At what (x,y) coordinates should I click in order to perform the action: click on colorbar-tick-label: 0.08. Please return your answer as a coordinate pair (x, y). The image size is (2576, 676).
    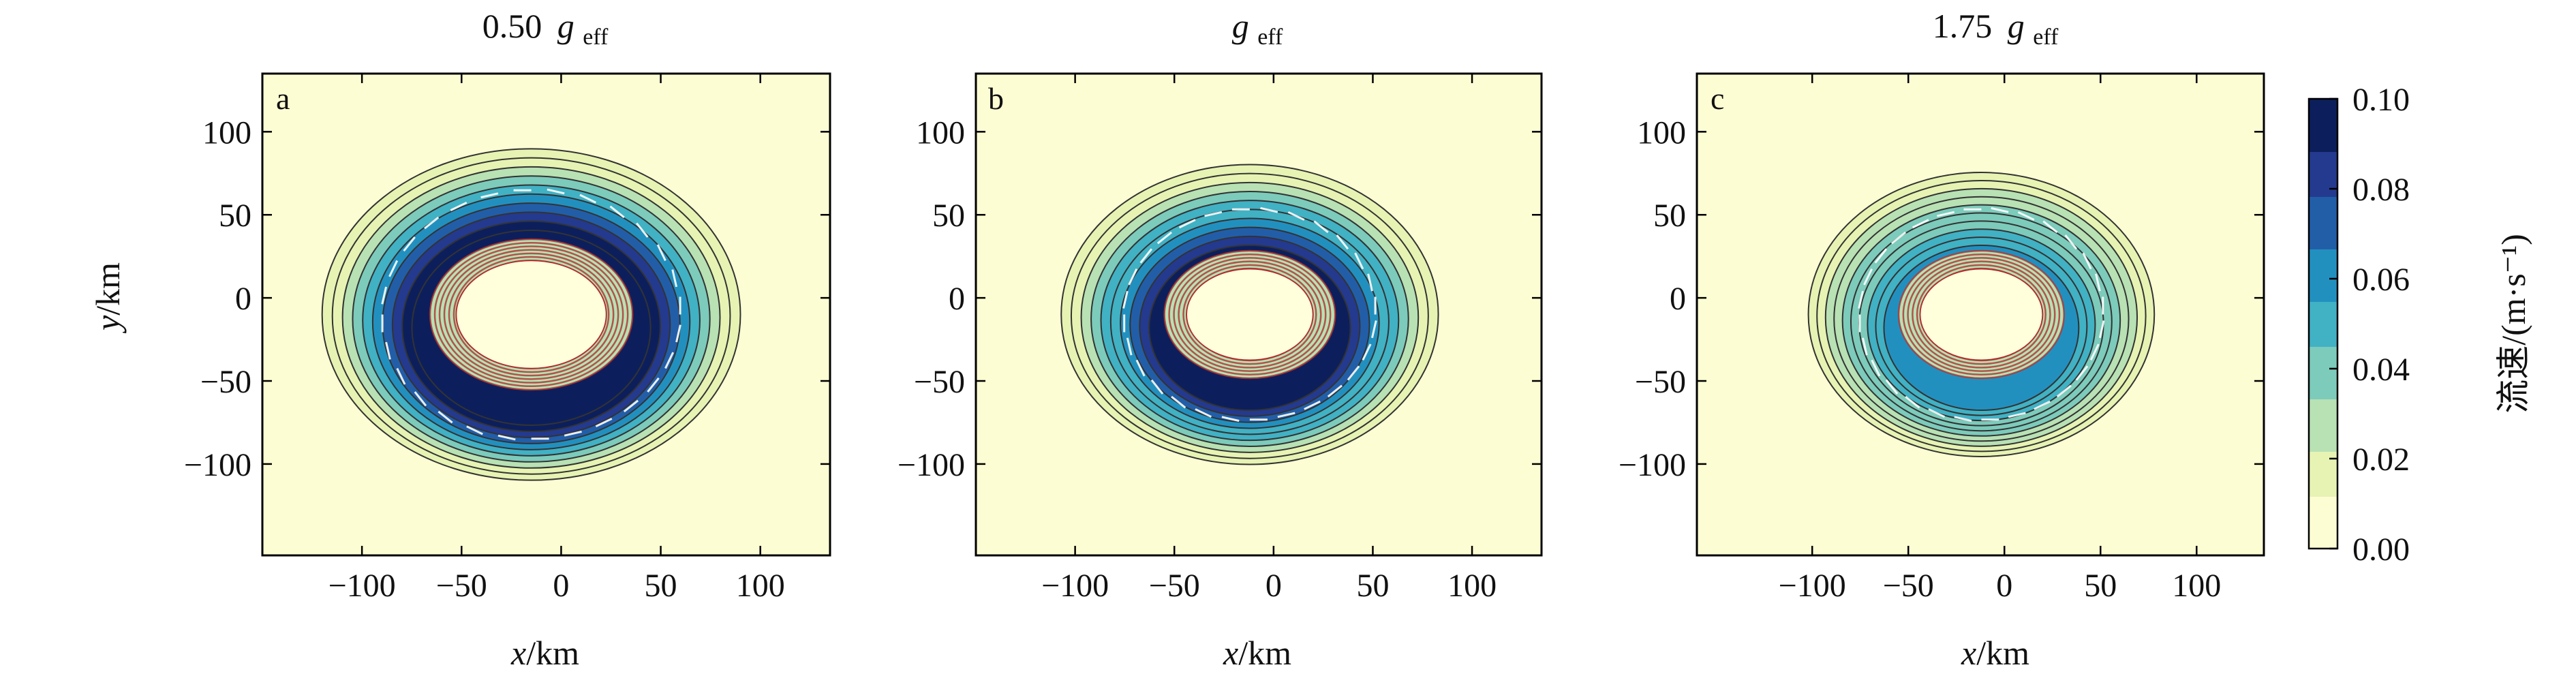
    Looking at the image, I should click on (2381, 190).